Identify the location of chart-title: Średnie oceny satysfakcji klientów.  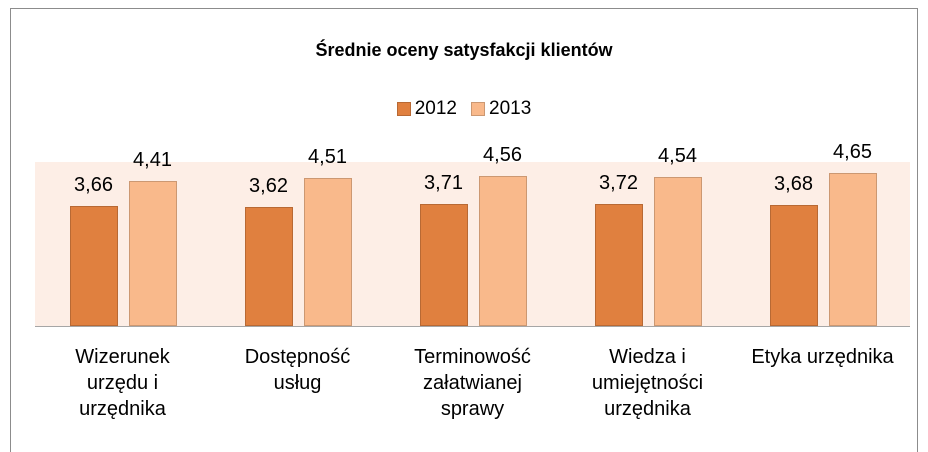
(464, 50).